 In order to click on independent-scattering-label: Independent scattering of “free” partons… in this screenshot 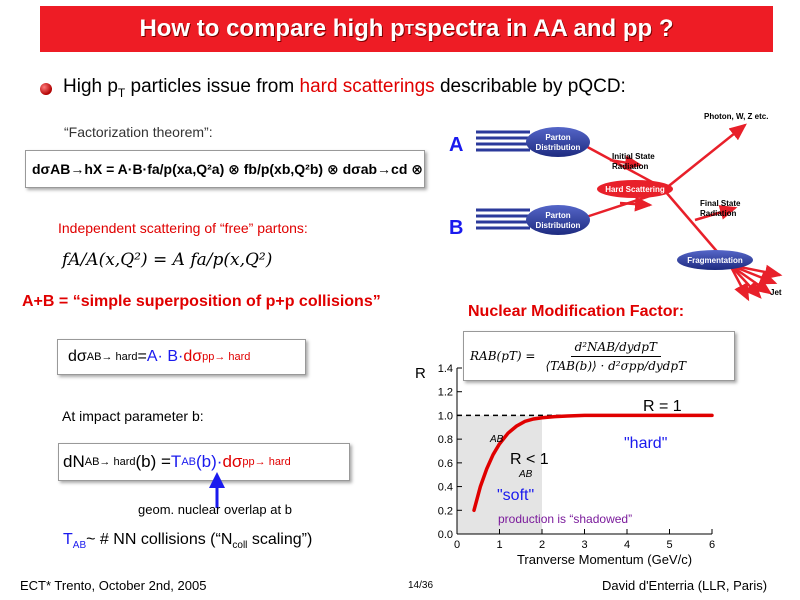, I will do `click(183, 228)`.